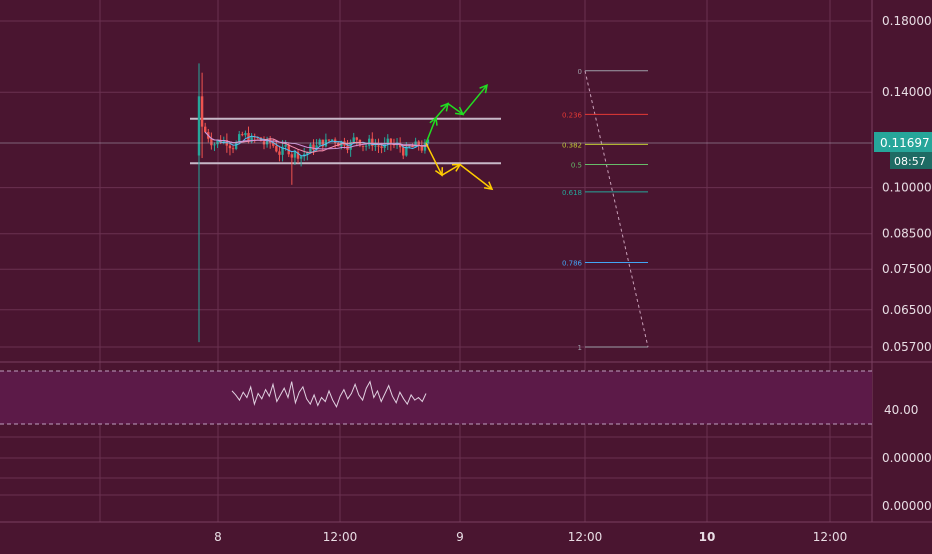  What do you see at coordinates (459, 137) in the screenshot?
I see `scenario-arrows` at bounding box center [459, 137].